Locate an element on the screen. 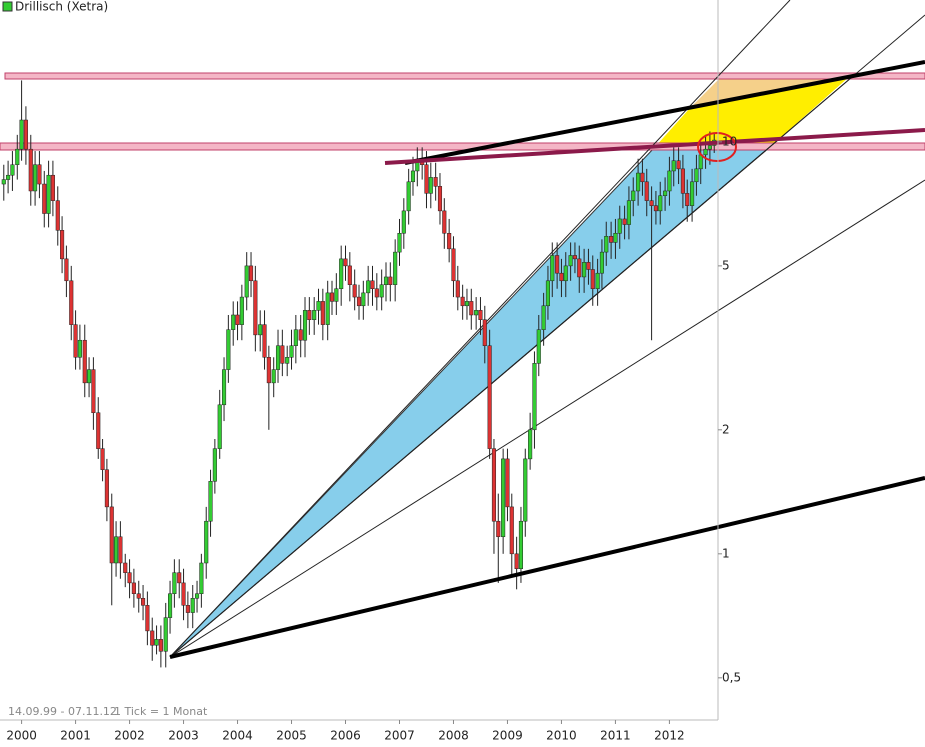  period-note: 14.09.99 - 07.11.12 is located at coordinates (62, 711).